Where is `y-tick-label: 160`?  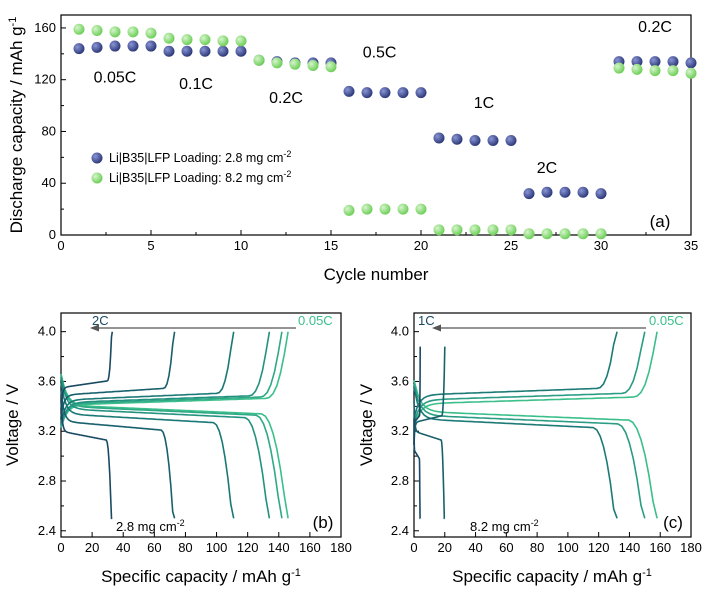
y-tick-label: 160 is located at coordinates (45, 27).